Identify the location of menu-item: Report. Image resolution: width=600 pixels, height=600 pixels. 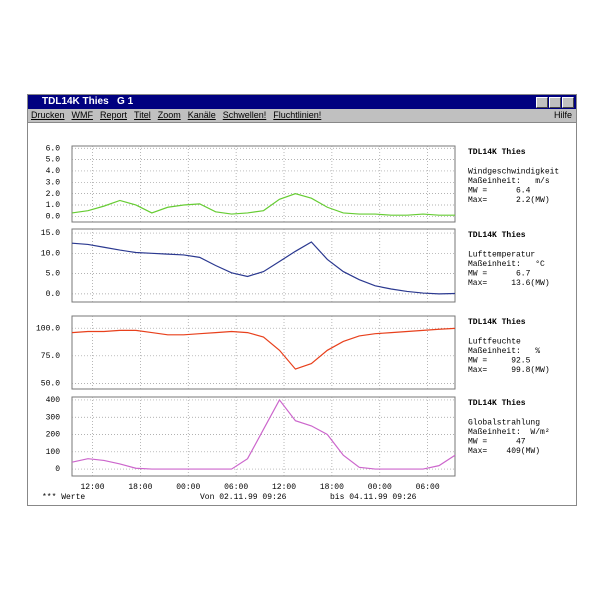
(114, 115).